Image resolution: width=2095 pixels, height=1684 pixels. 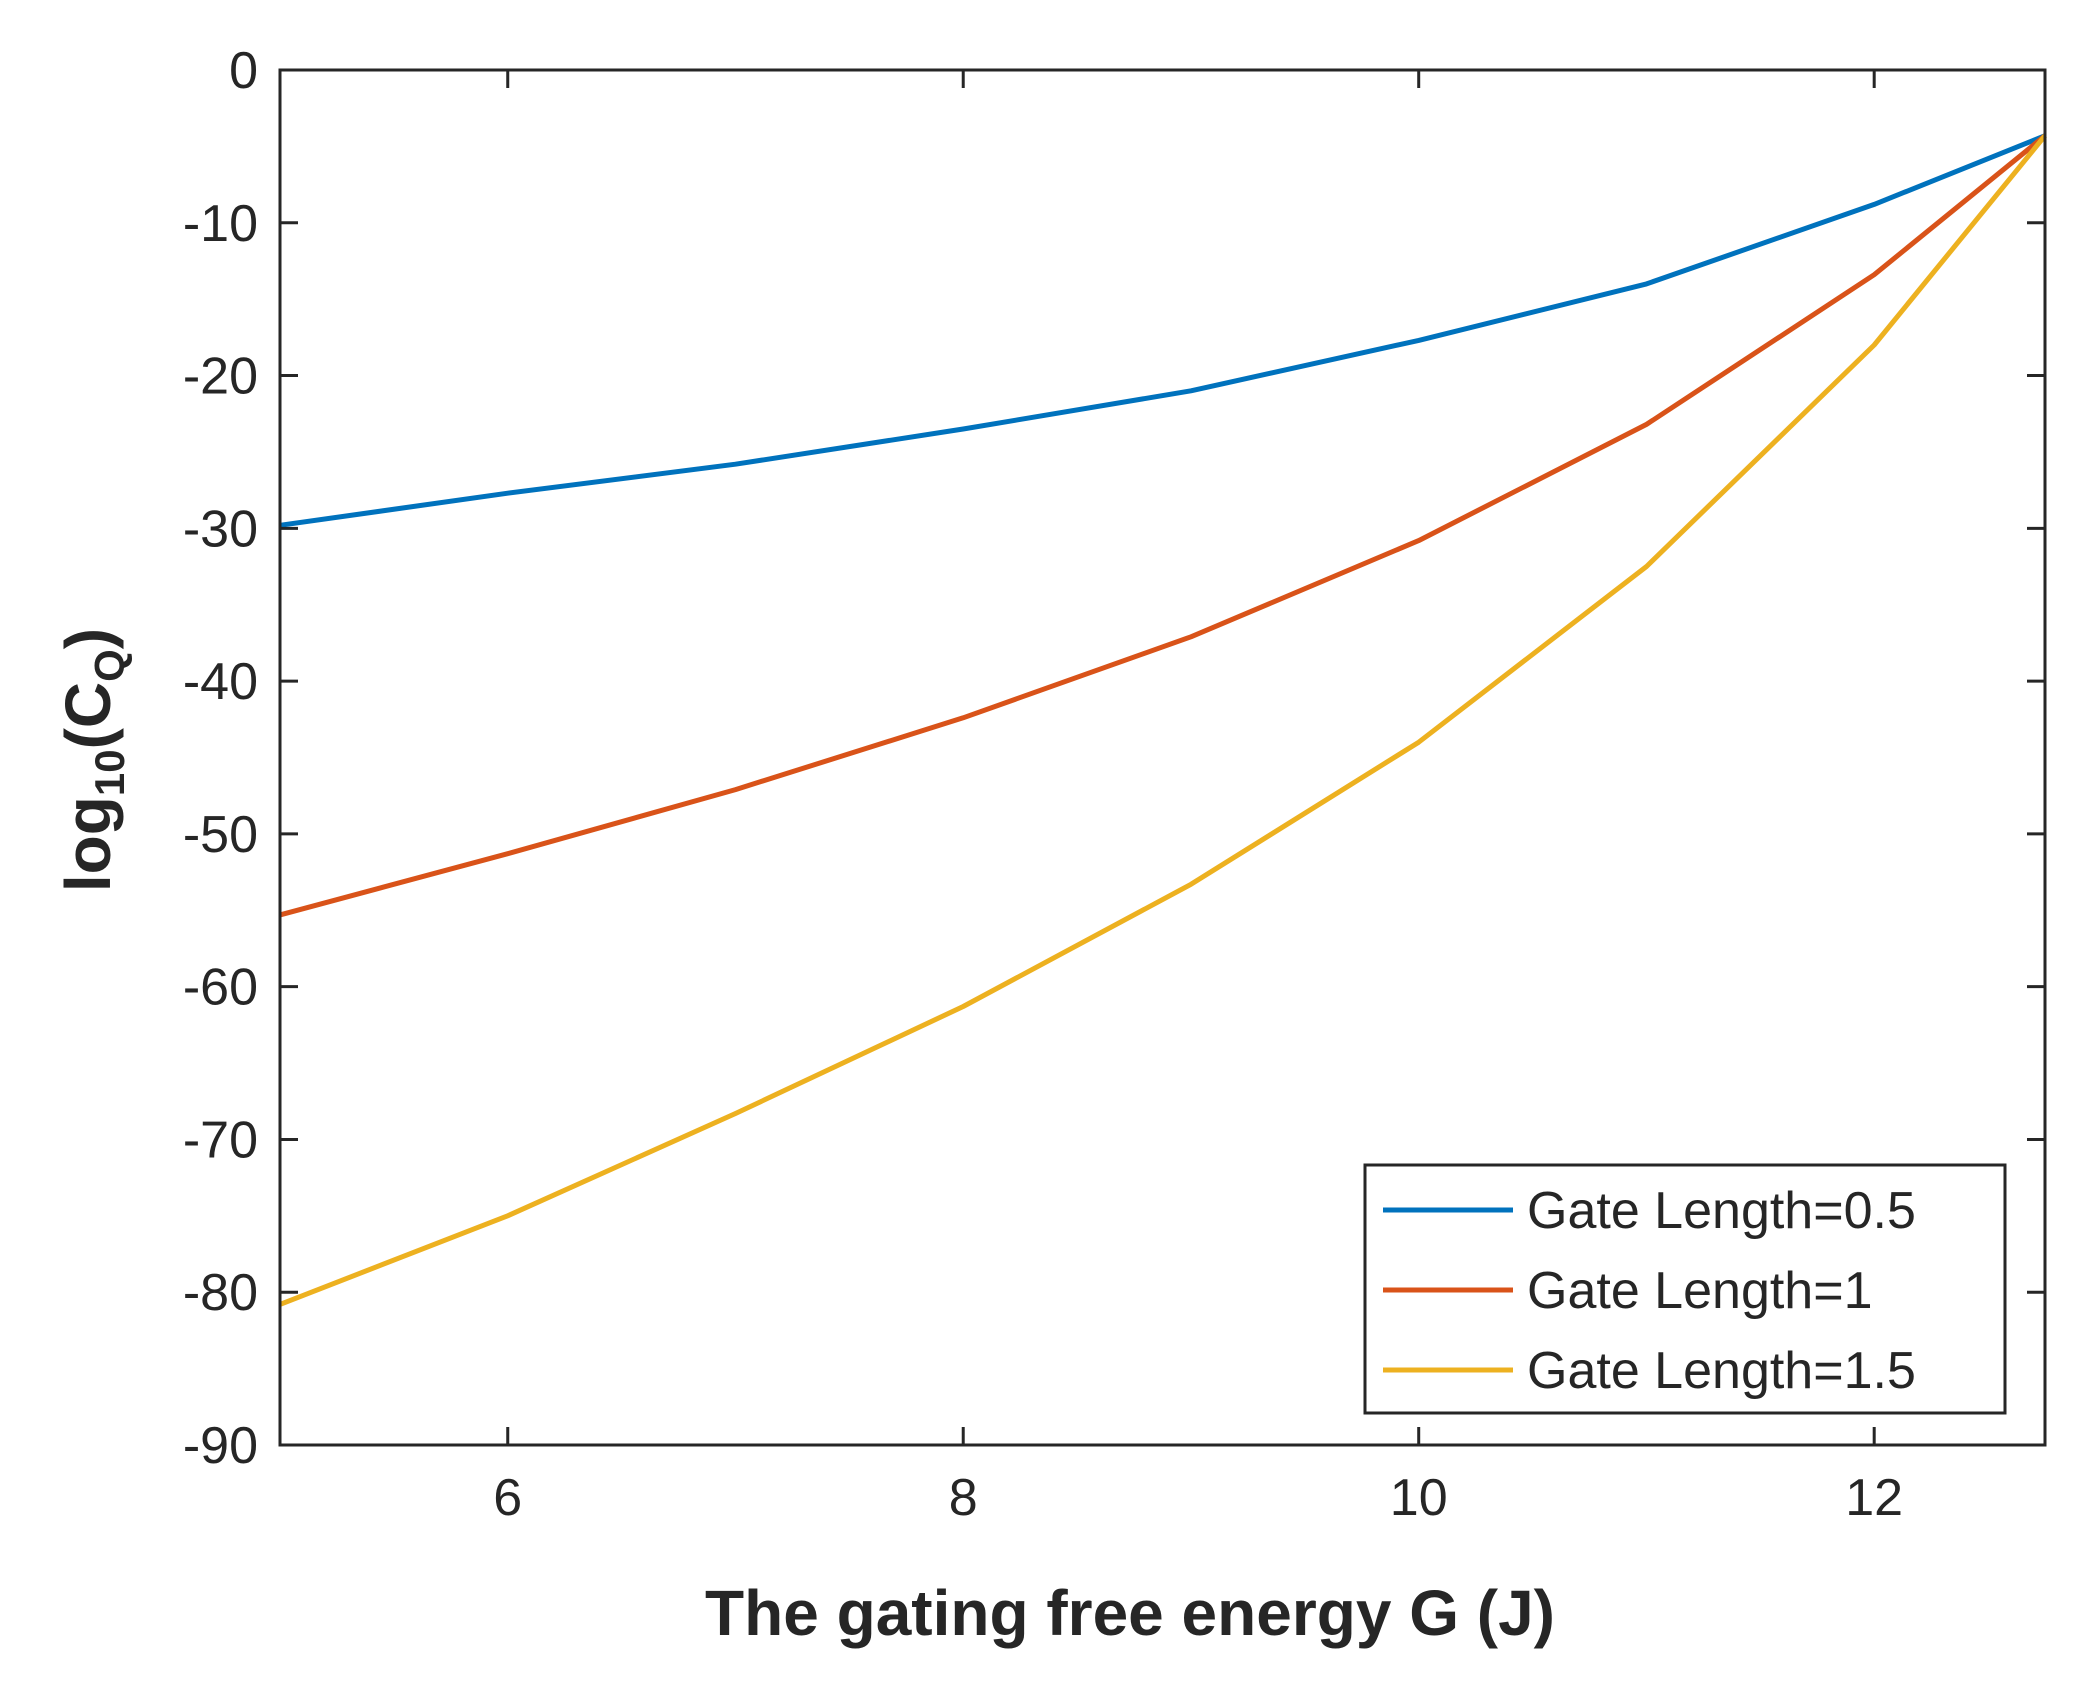 I want to click on legend-label-3: Gate Length=1.5, so click(x=1721, y=1371).